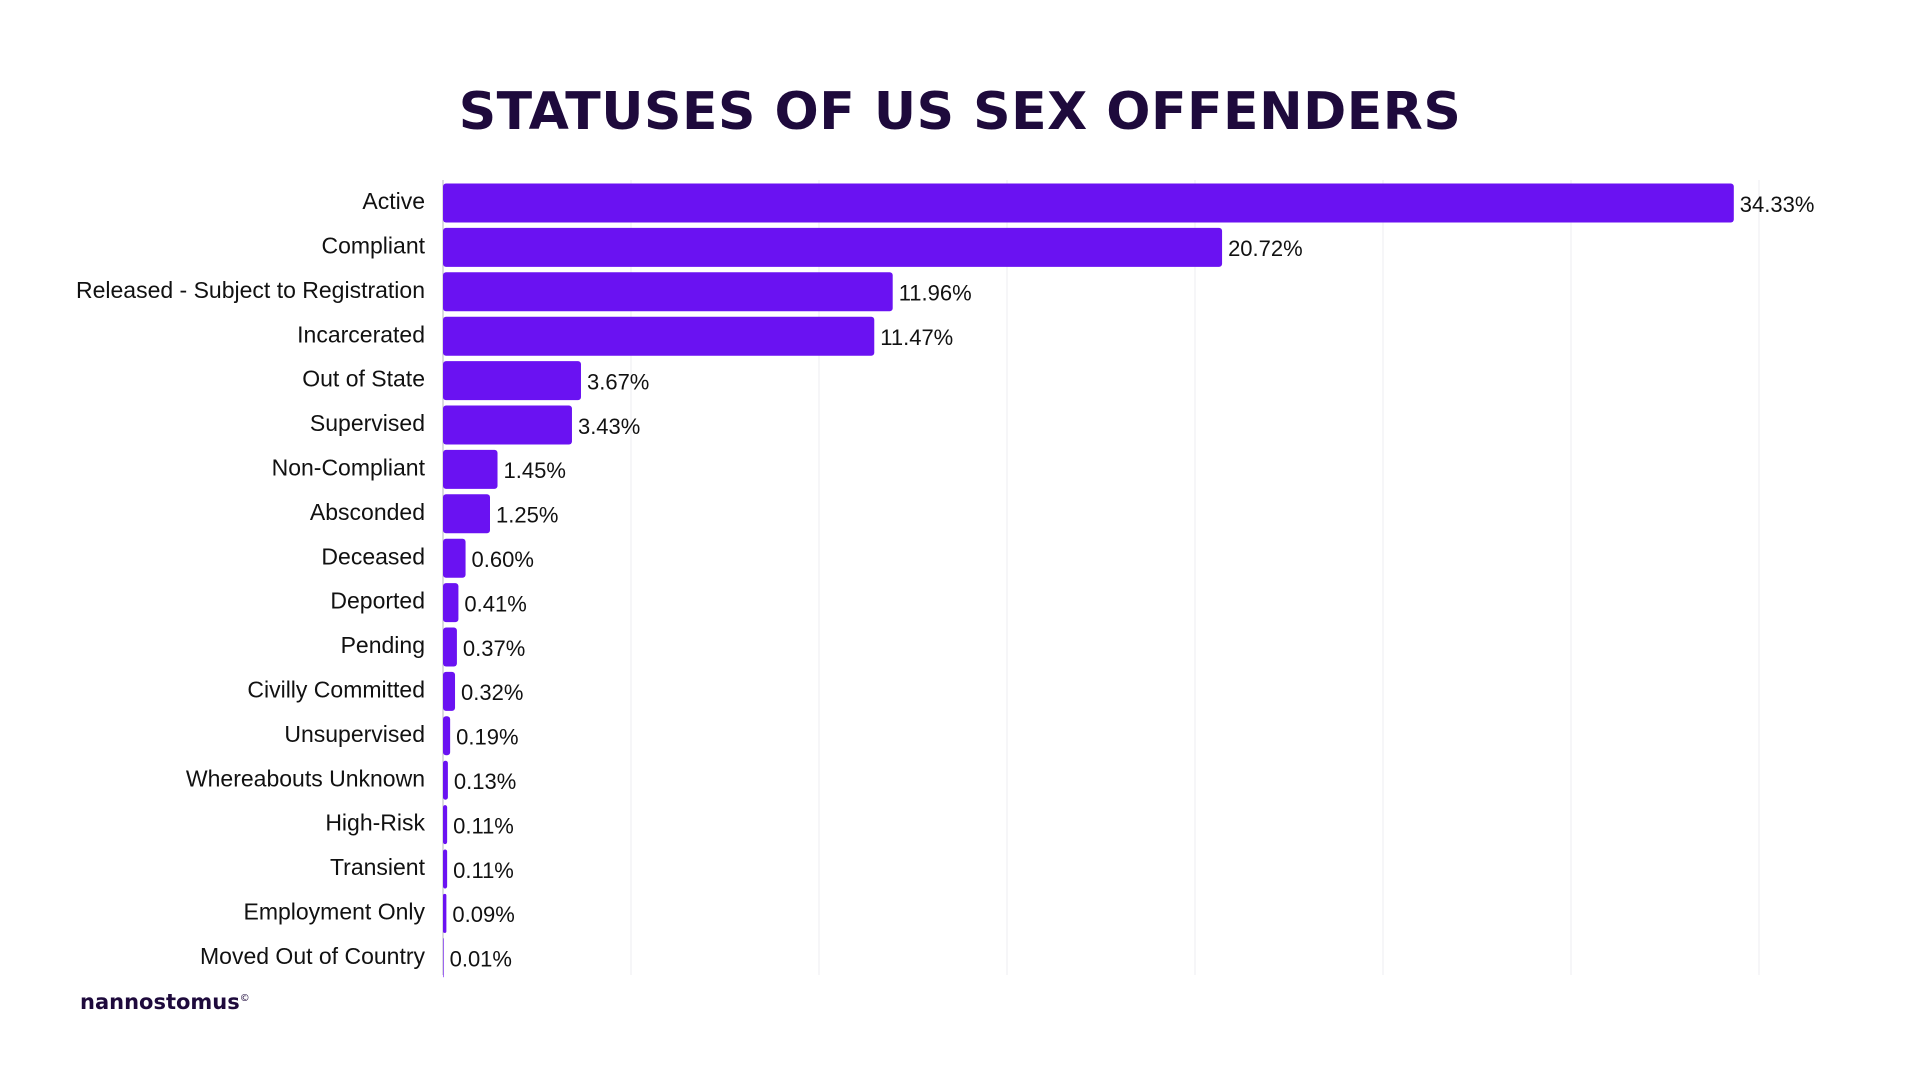 The image size is (1920, 1080). Describe the element at coordinates (960, 112) in the screenshot. I see `chart-title: STATUSES OF US SEX OFFENDERS` at that location.